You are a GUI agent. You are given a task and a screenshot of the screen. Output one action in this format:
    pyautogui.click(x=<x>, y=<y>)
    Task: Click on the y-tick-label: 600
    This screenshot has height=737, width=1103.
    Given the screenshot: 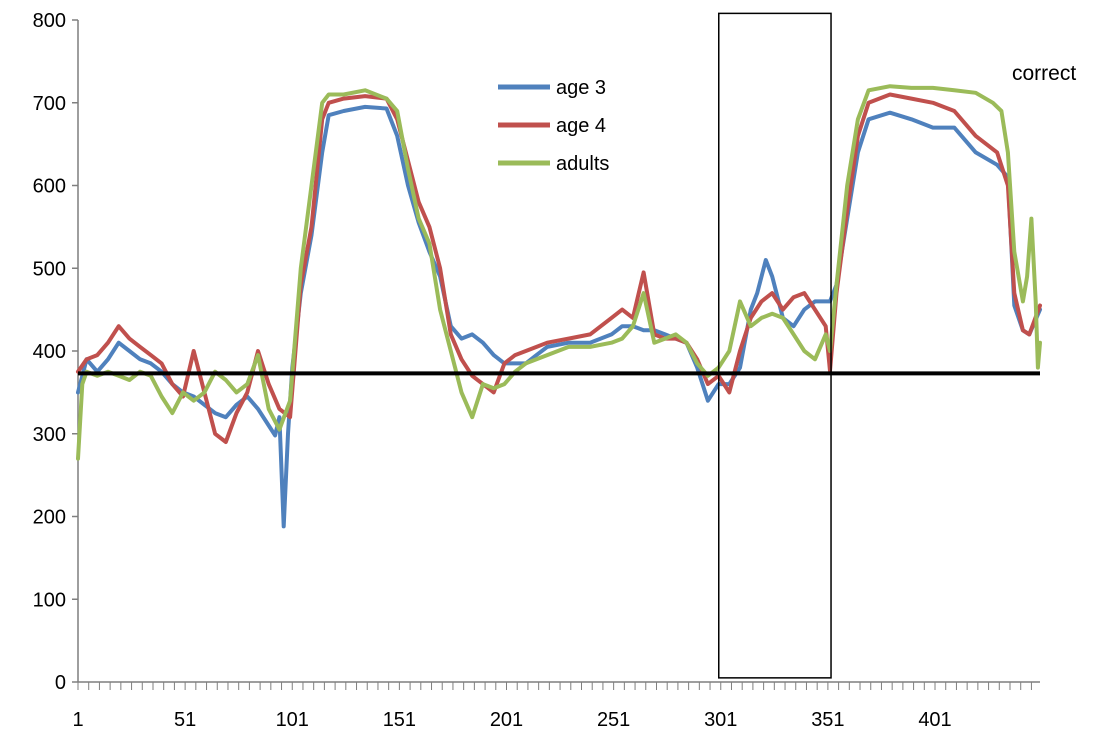 What is the action you would take?
    pyautogui.click(x=49, y=187)
    